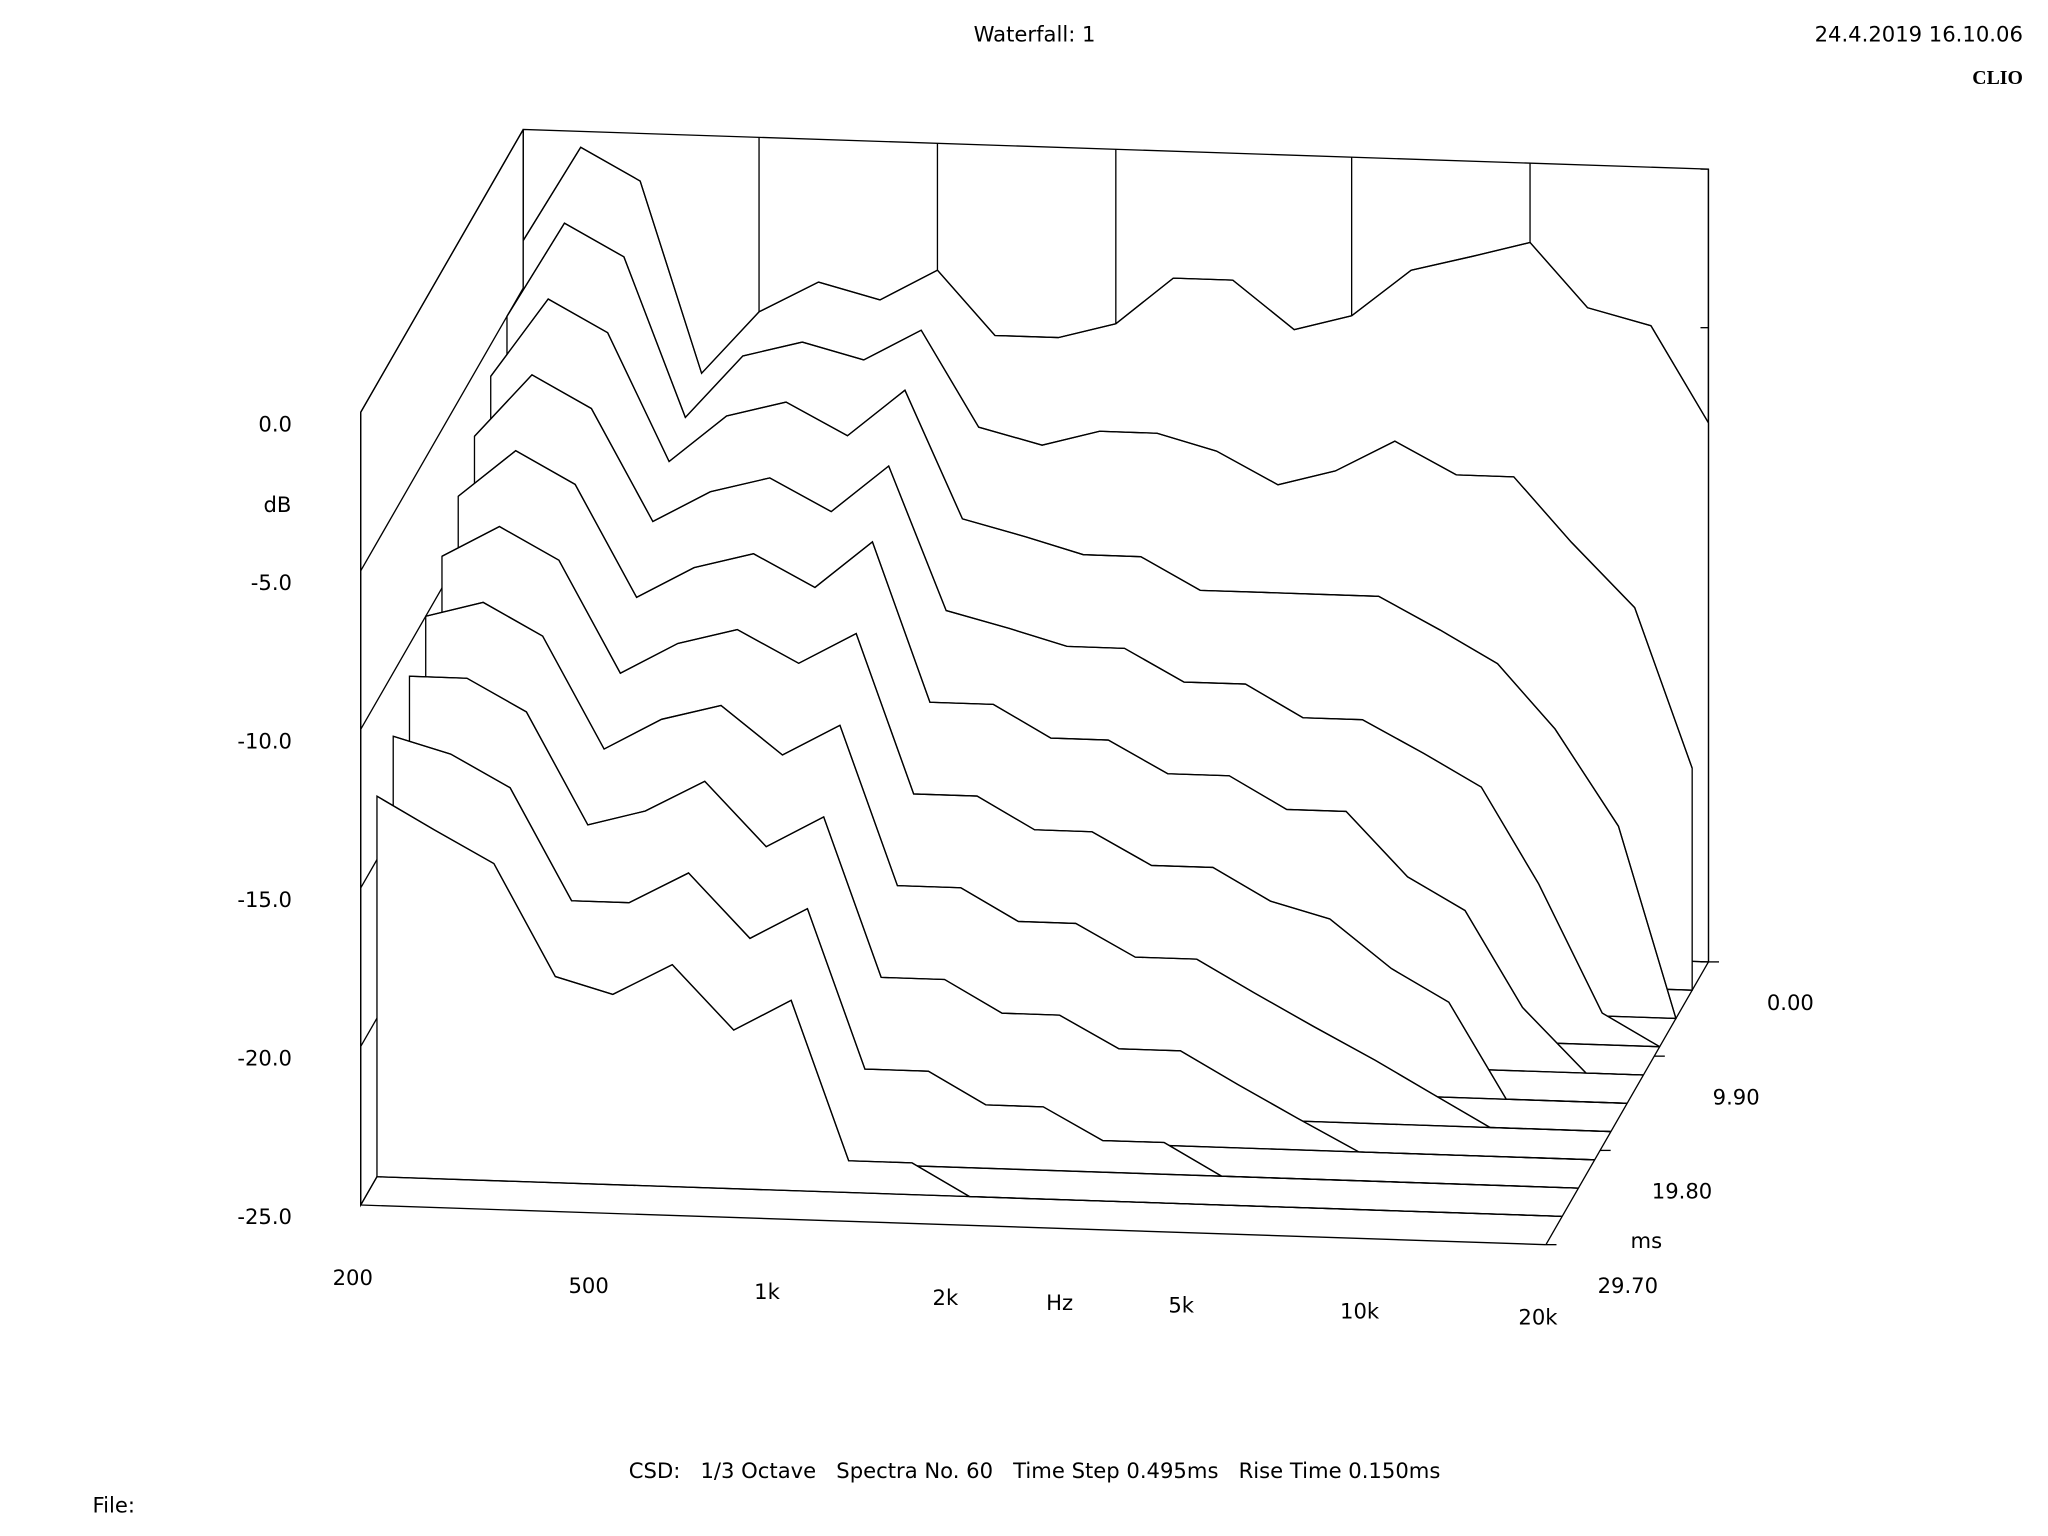  What do you see at coordinates (264, 899) in the screenshot?
I see `y-tick-label: -15.0` at bounding box center [264, 899].